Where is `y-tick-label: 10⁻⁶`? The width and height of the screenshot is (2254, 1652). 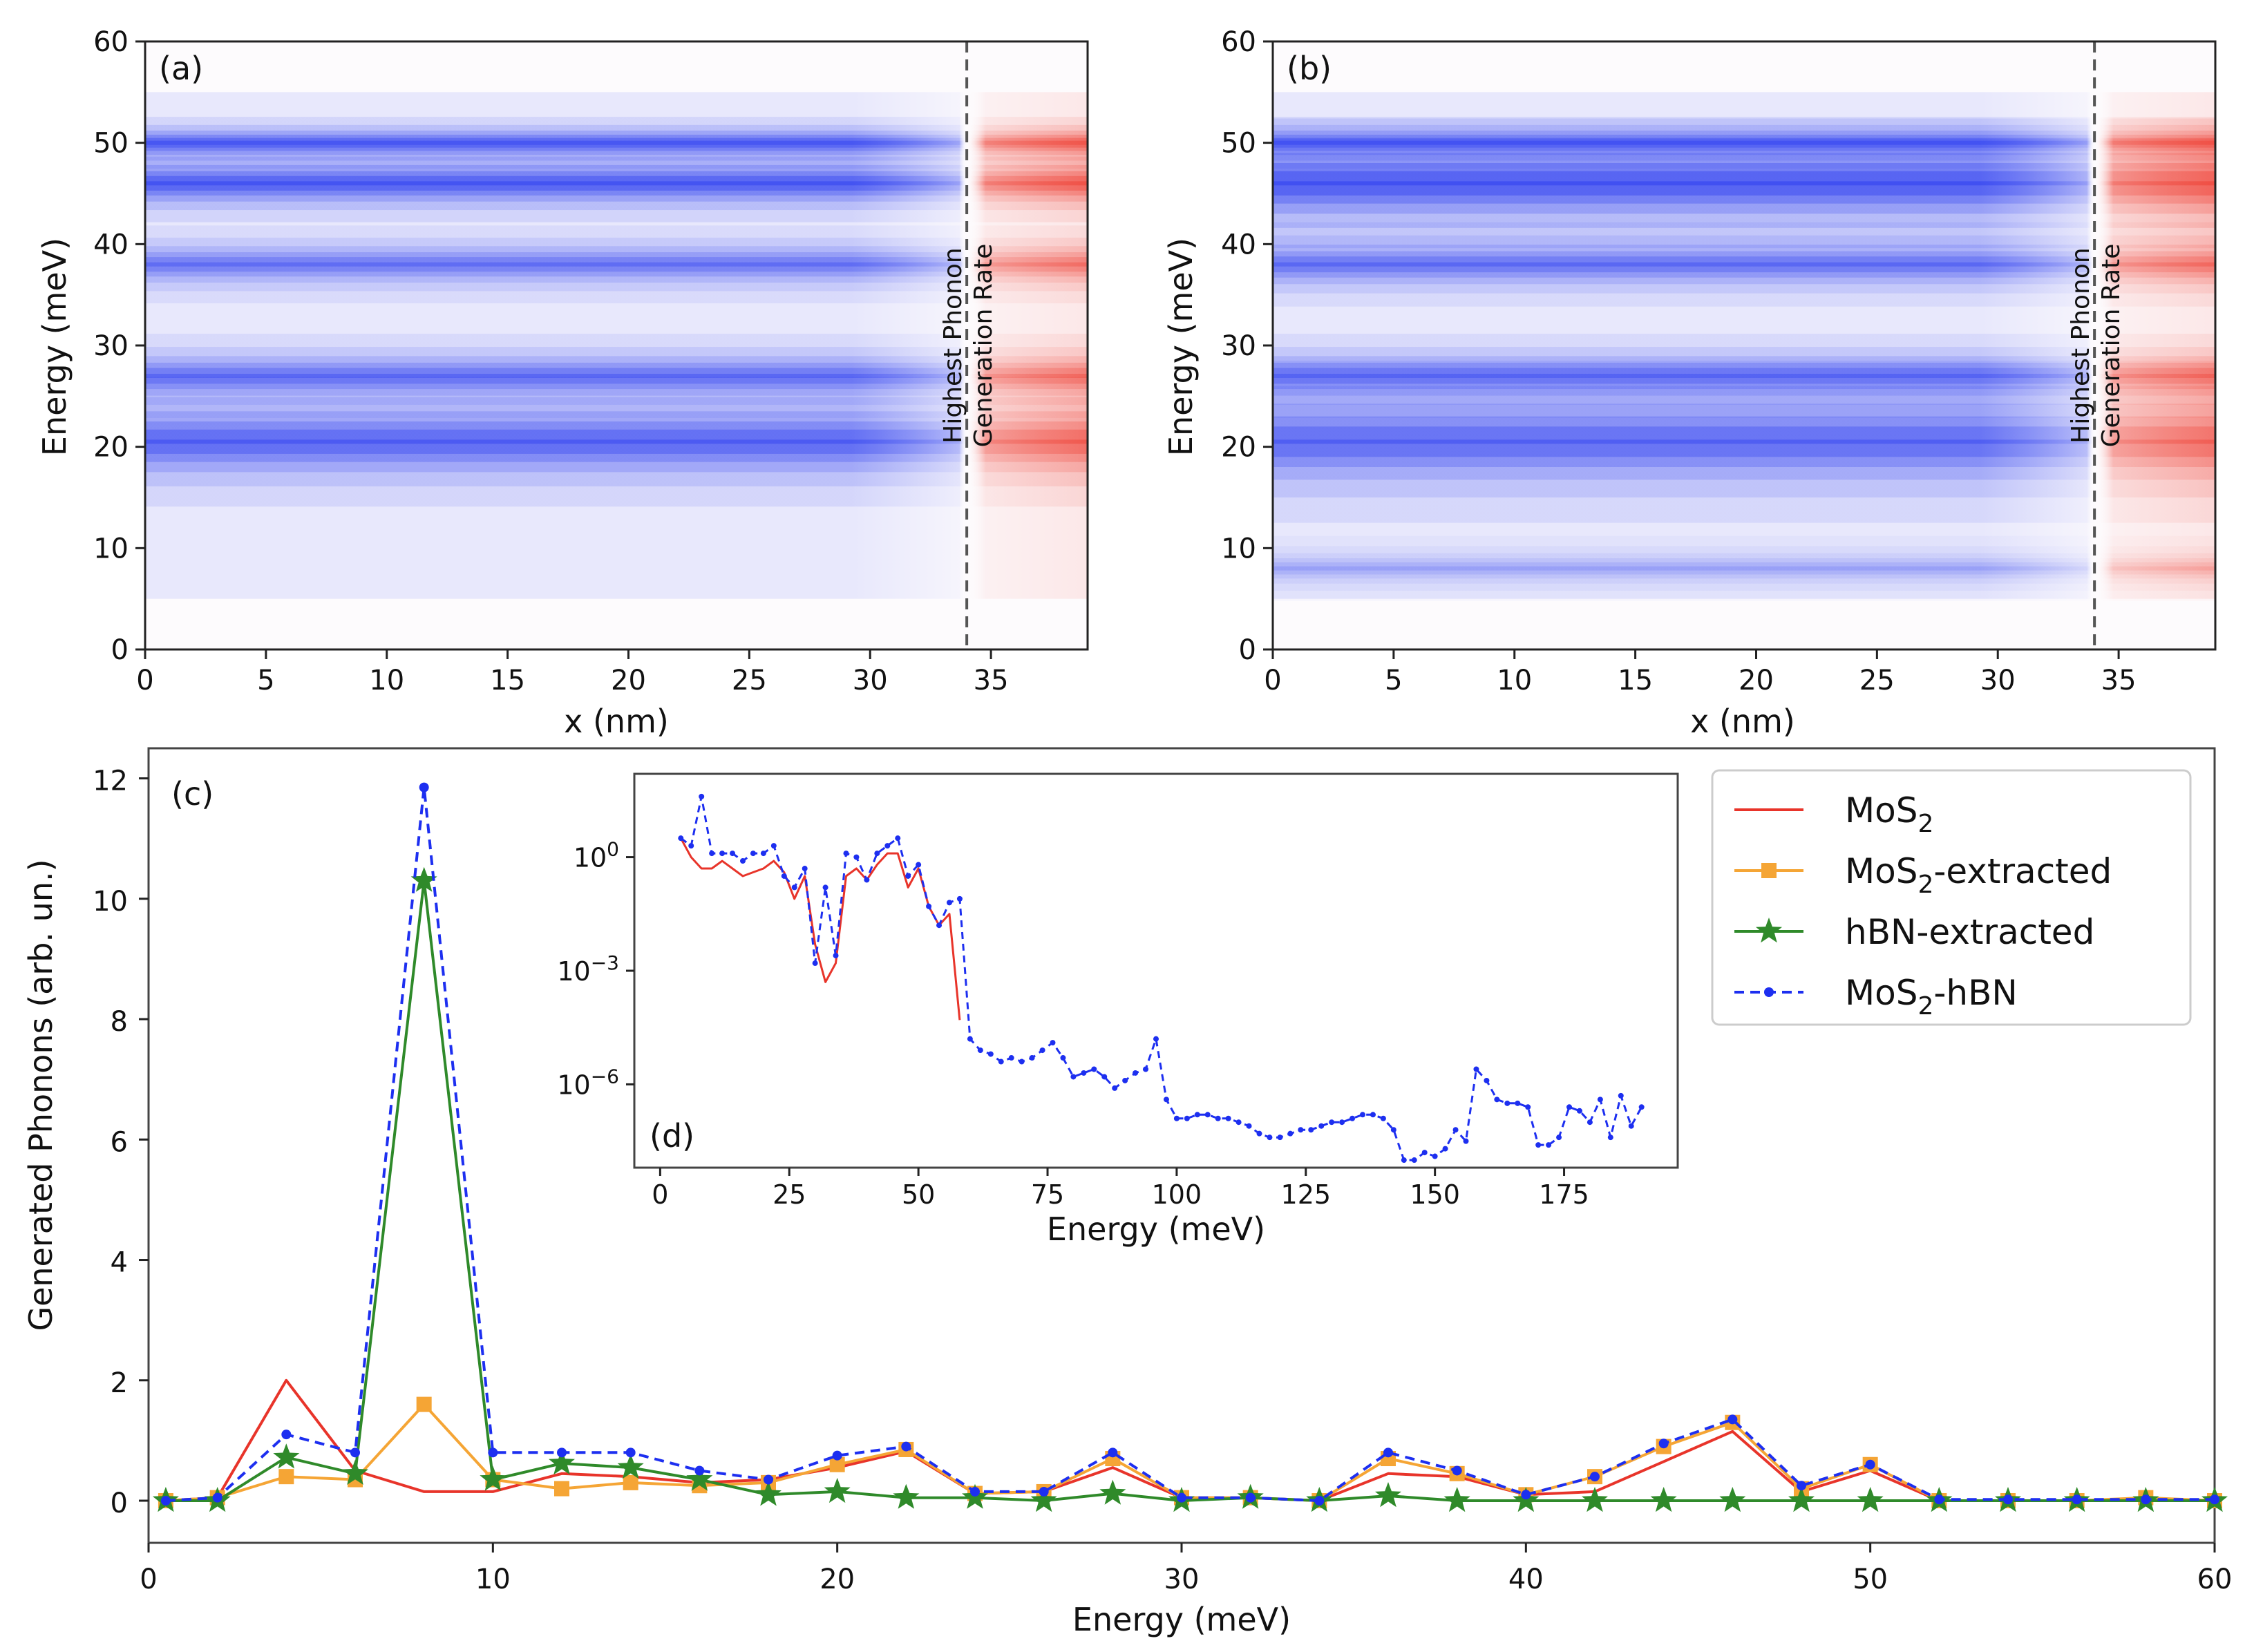 y-tick-label: 10⁻⁶ is located at coordinates (588, 1082).